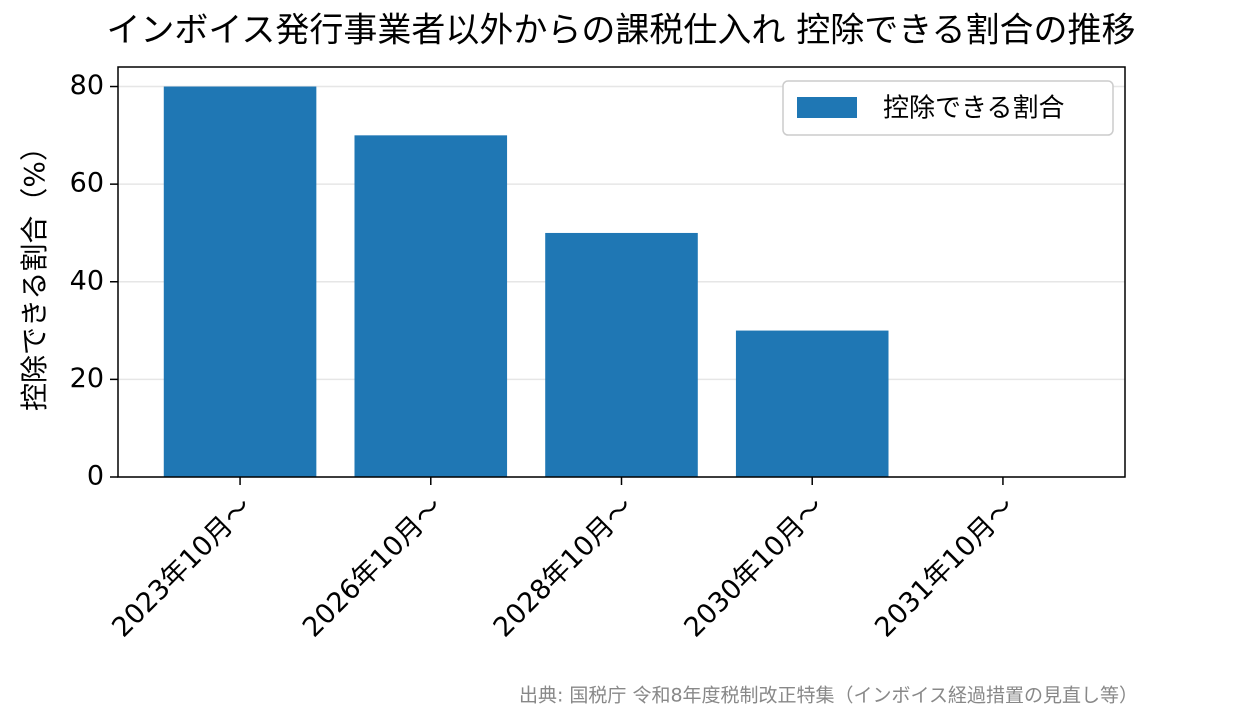  What do you see at coordinates (87, 378) in the screenshot?
I see `y-tick-label: 20` at bounding box center [87, 378].